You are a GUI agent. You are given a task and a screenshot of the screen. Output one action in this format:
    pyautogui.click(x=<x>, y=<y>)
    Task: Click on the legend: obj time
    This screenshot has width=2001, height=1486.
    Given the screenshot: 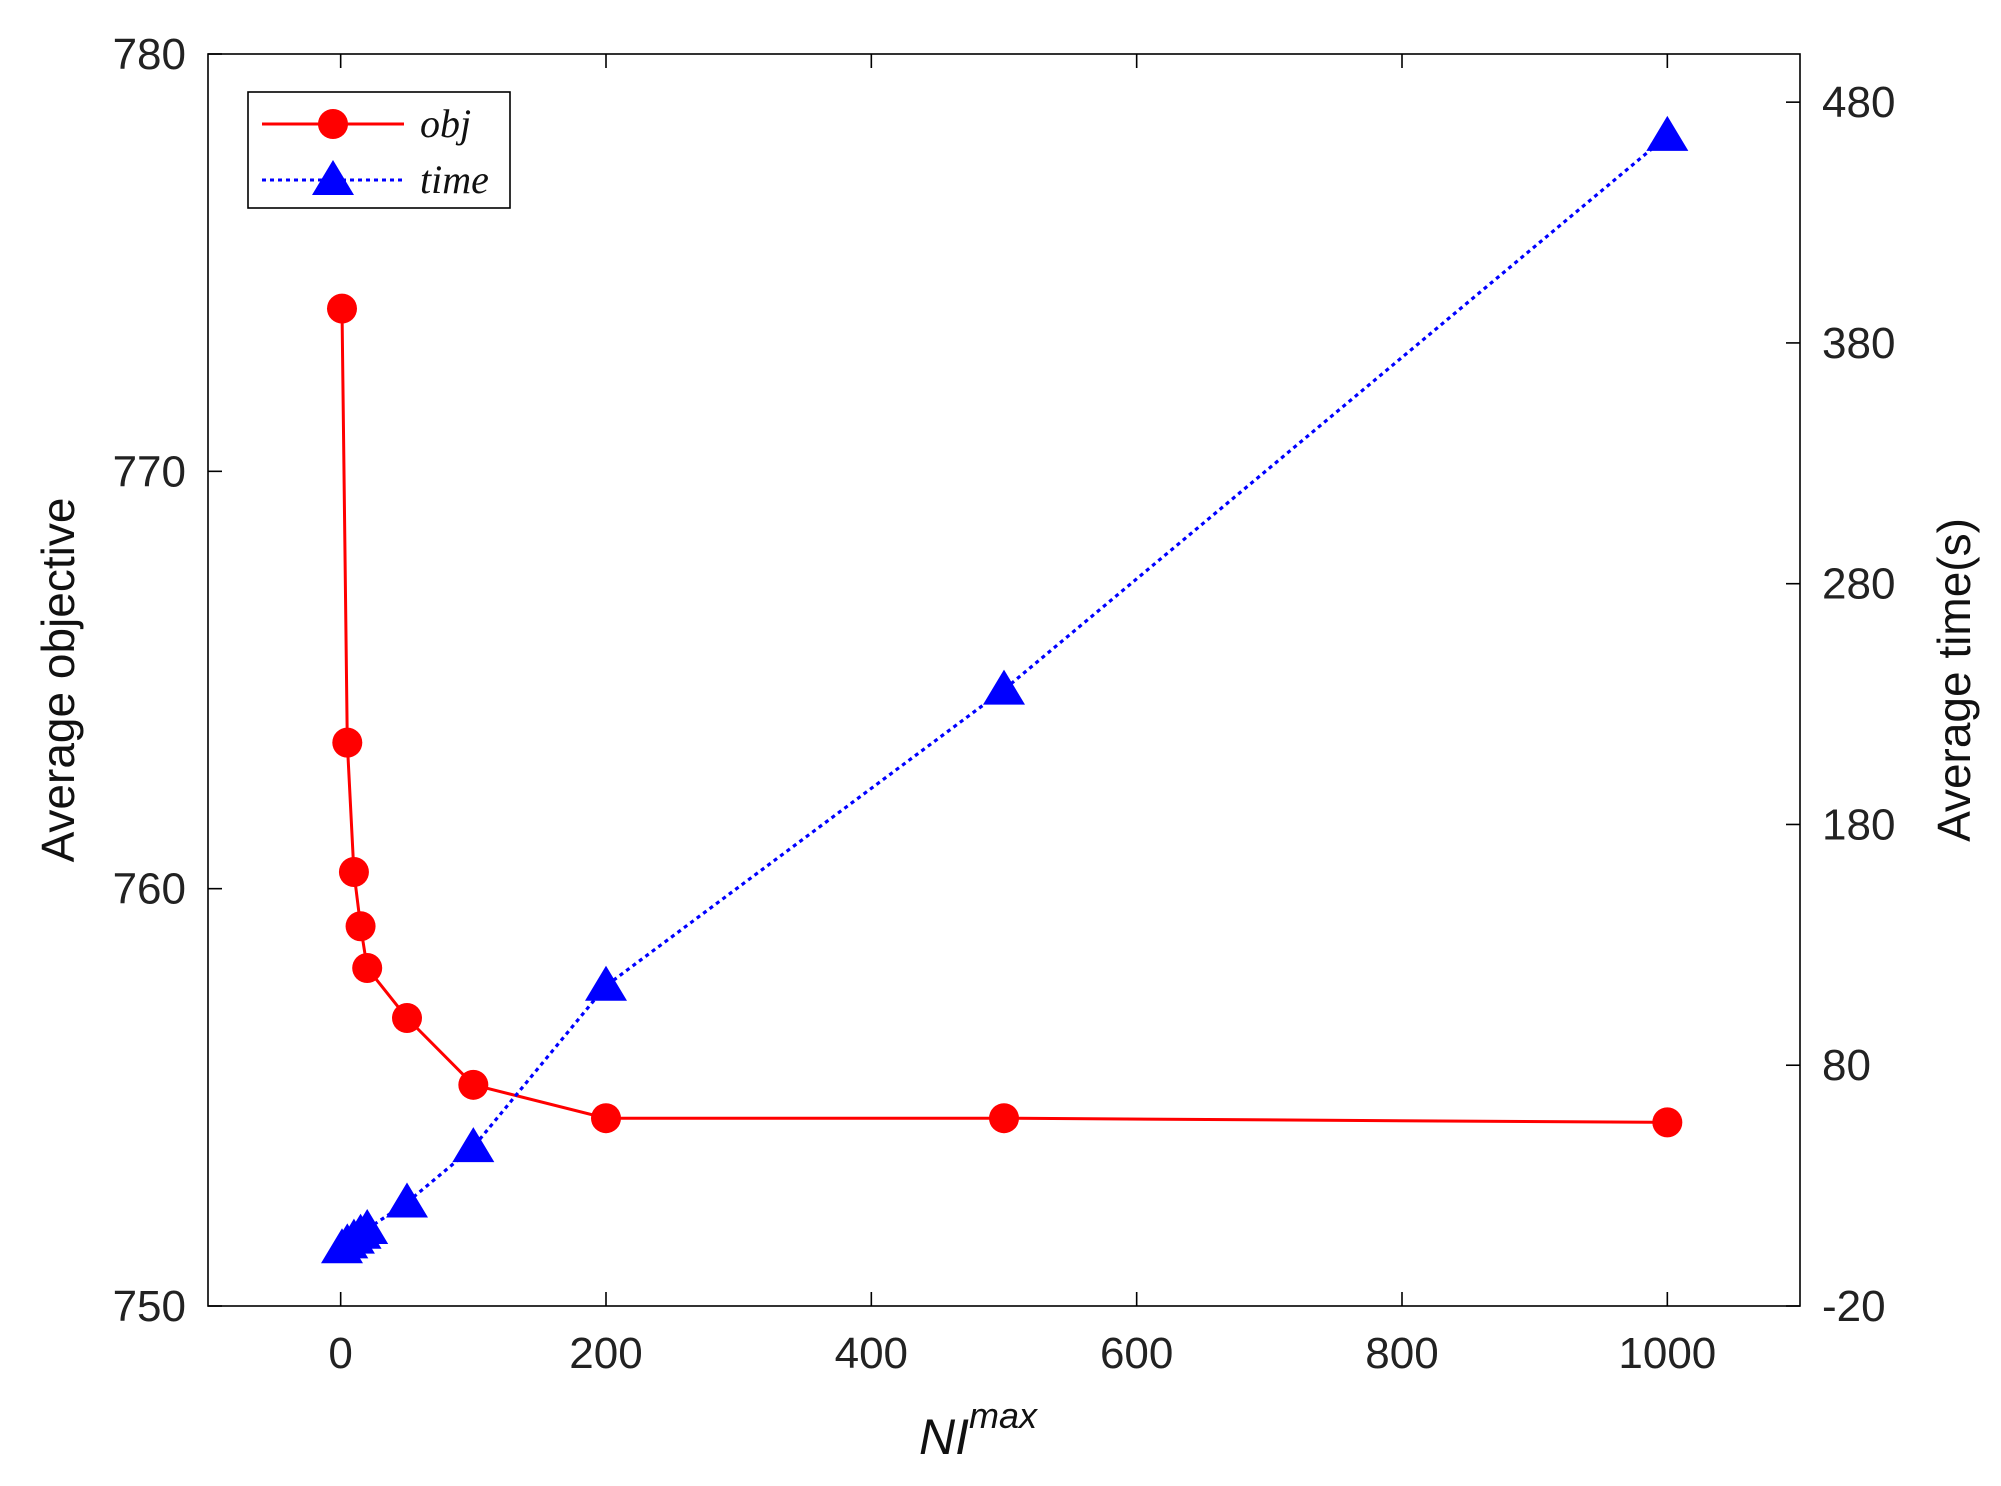 What is the action you would take?
    pyautogui.click(x=379, y=150)
    